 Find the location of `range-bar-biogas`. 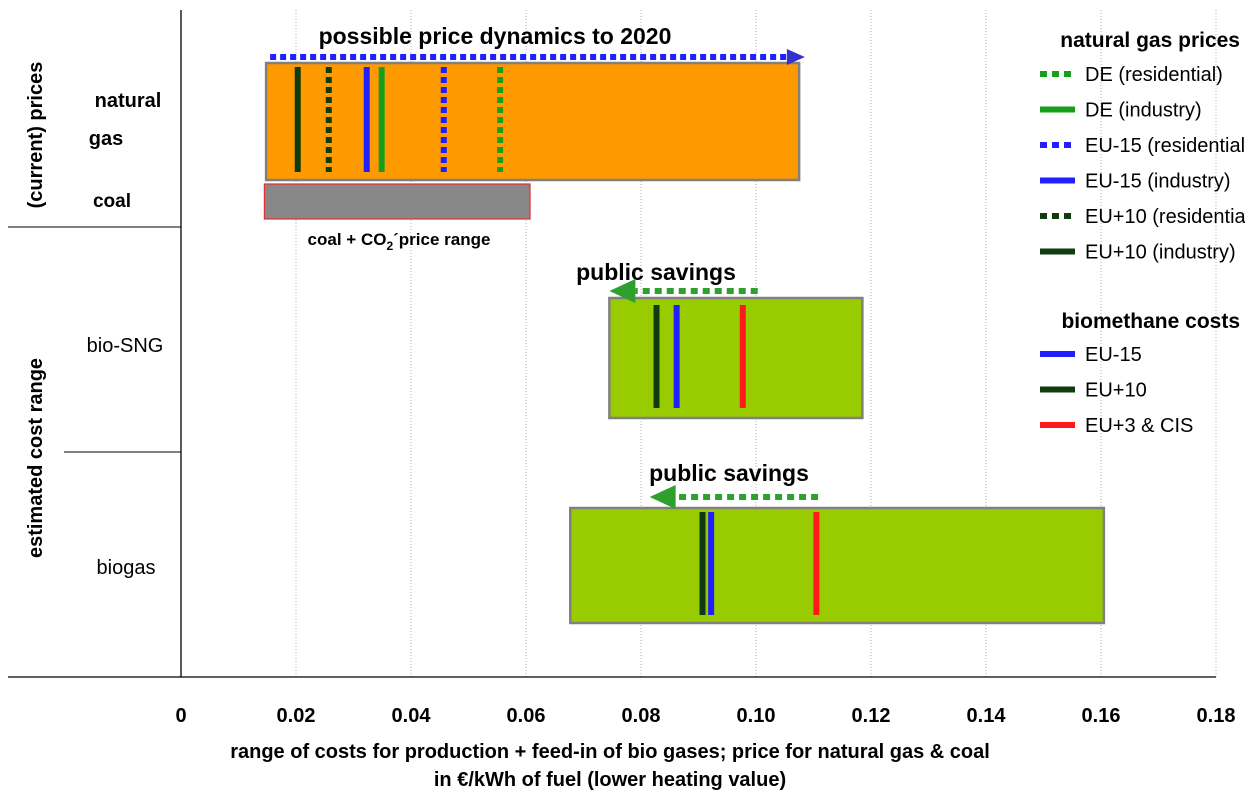

range-bar-biogas is located at coordinates (837, 565).